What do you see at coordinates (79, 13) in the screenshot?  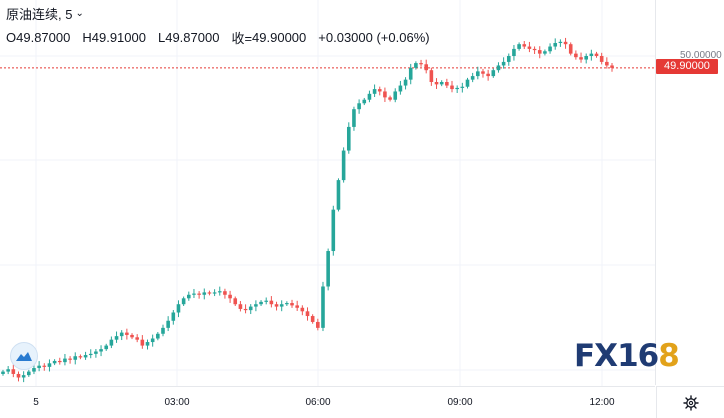 I see `chevron-down-icon: ⌄` at bounding box center [79, 13].